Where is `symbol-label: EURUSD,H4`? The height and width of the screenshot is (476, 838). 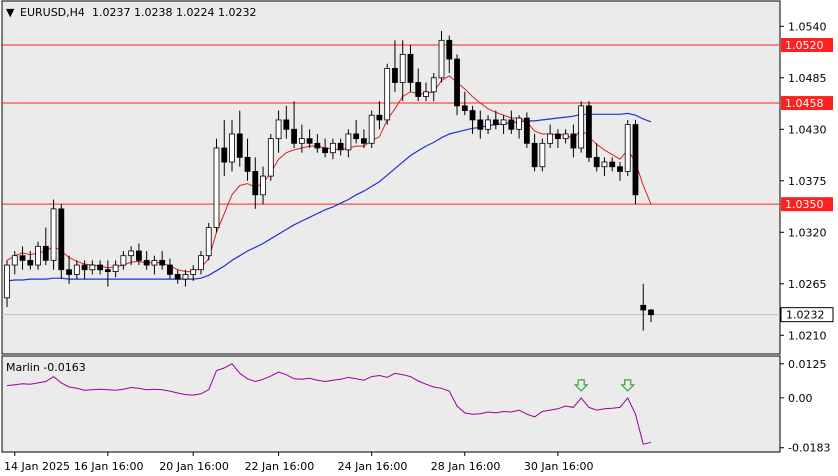
symbol-label: EURUSD,H4 is located at coordinates (52, 12).